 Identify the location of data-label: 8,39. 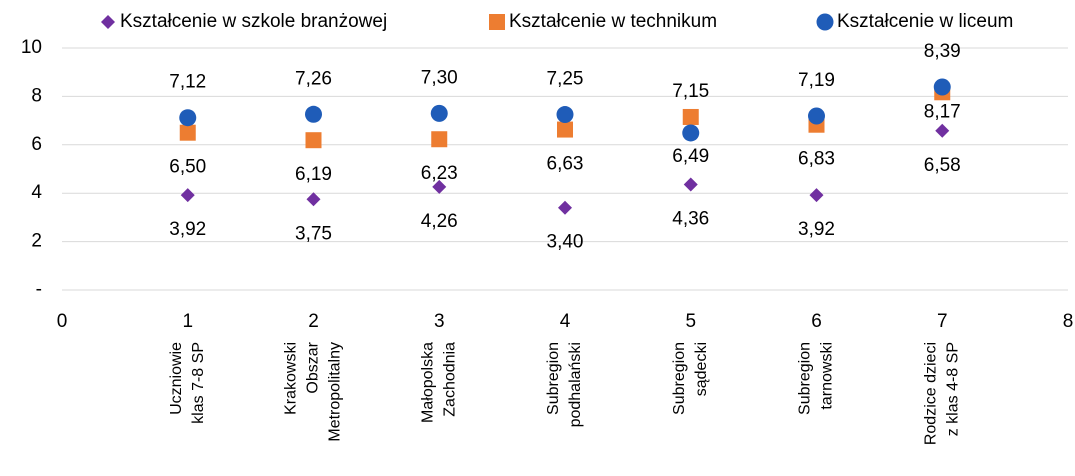
(942, 51).